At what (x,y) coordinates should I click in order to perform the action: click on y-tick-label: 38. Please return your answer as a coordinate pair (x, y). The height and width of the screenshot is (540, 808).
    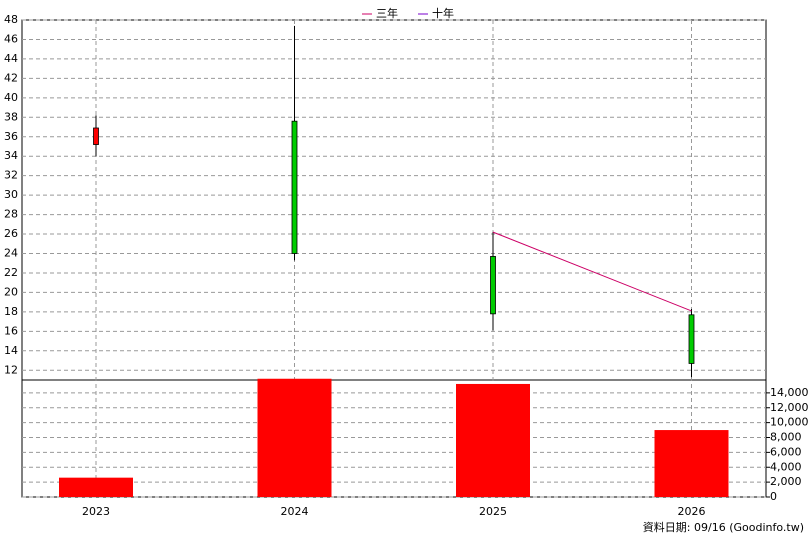
    Looking at the image, I should click on (11, 116).